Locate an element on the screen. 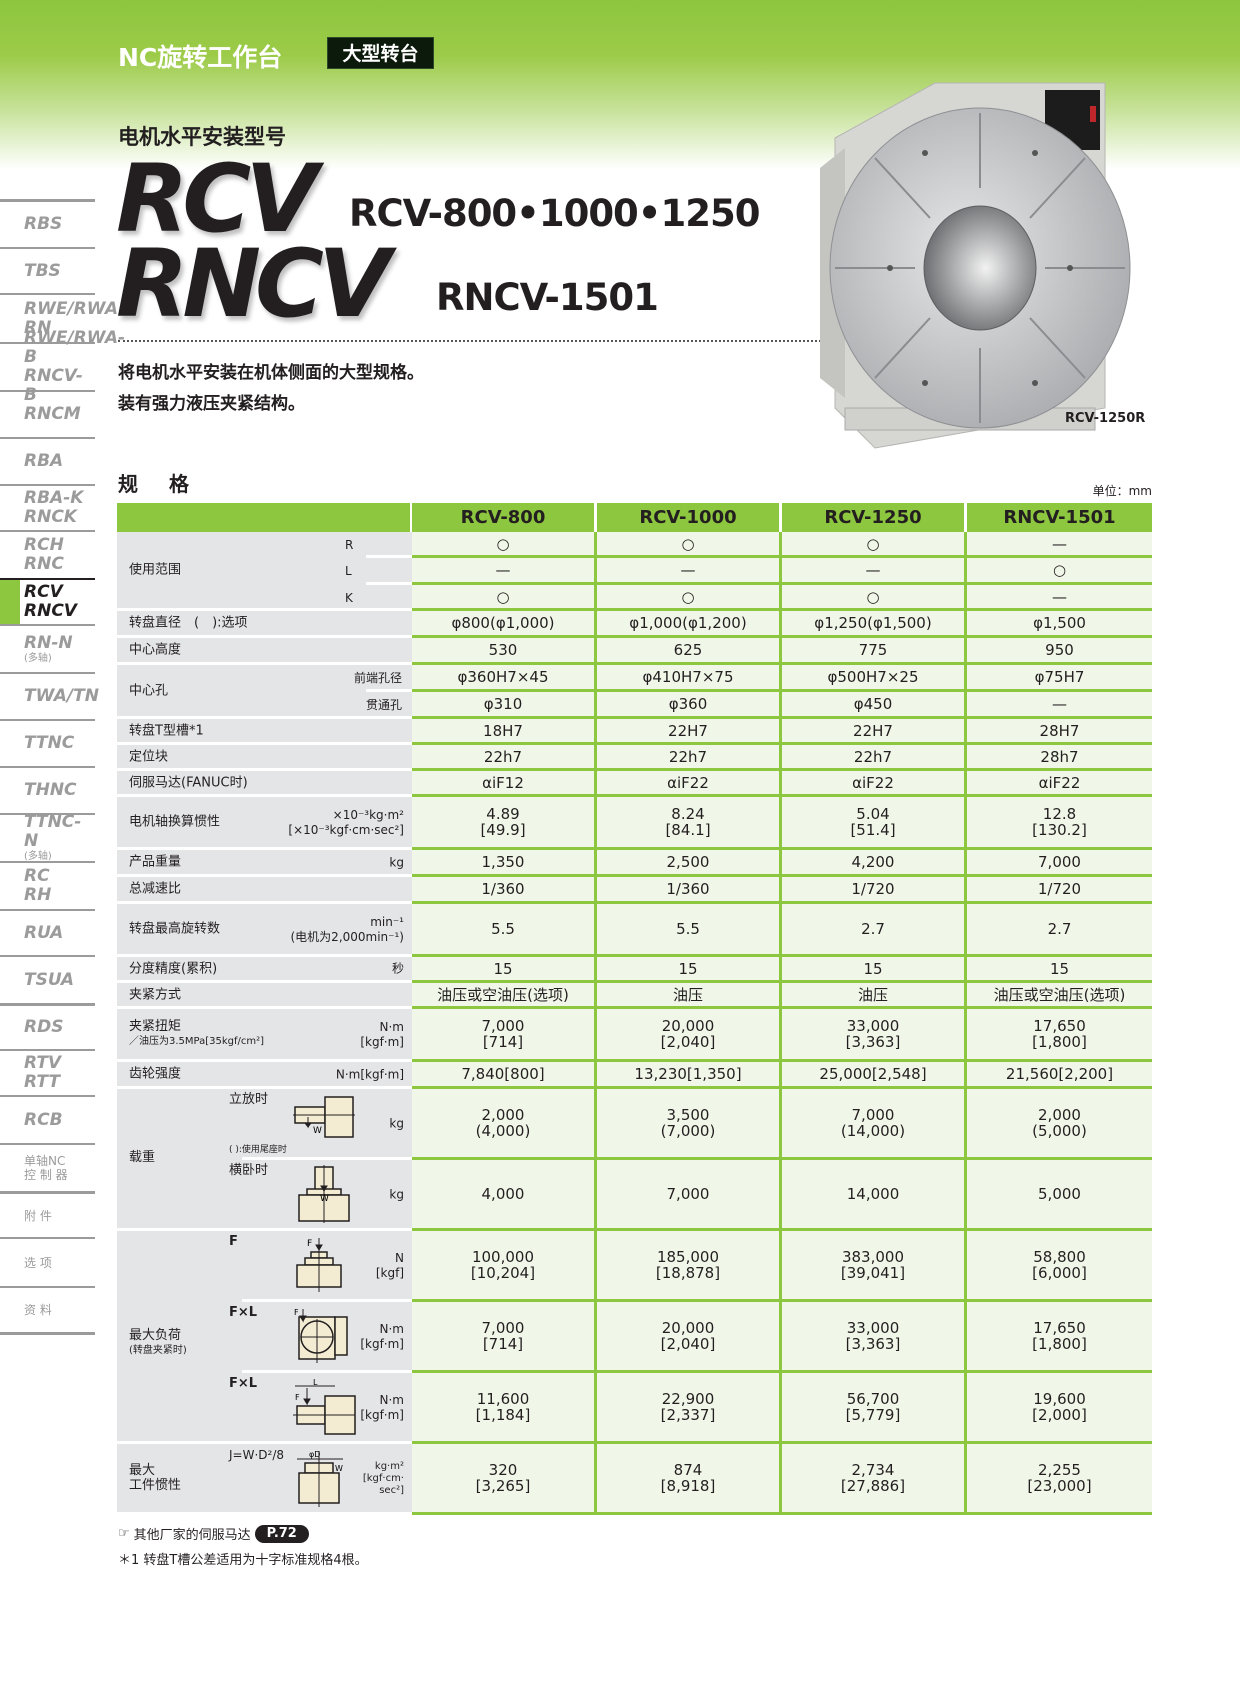 The image size is (1240, 1688). sub-row-divider is located at coordinates (389, 583).